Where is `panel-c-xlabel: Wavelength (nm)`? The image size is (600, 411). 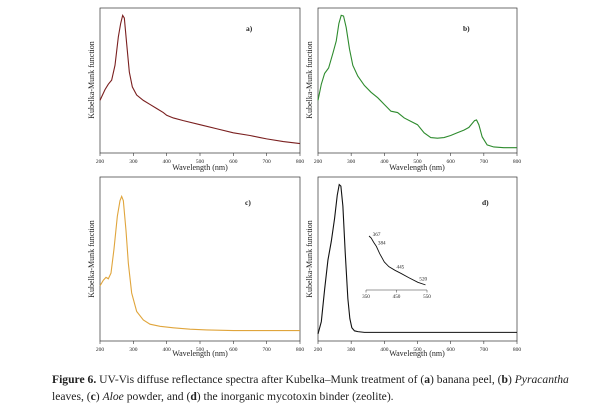
panel-c-xlabel: Wavelength (nm) is located at coordinates (200, 353).